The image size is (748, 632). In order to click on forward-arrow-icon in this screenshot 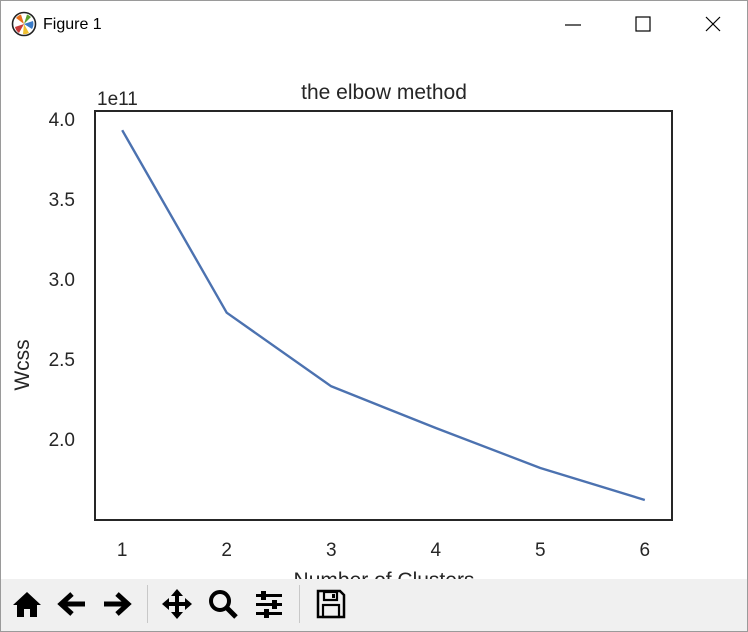, I will do `click(118, 604)`.